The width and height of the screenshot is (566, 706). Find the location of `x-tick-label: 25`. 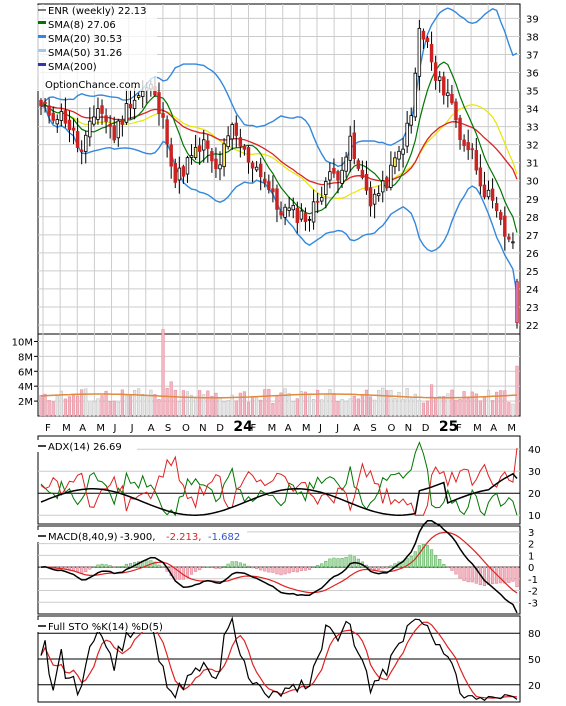

x-tick-label: 25 is located at coordinates (448, 427).